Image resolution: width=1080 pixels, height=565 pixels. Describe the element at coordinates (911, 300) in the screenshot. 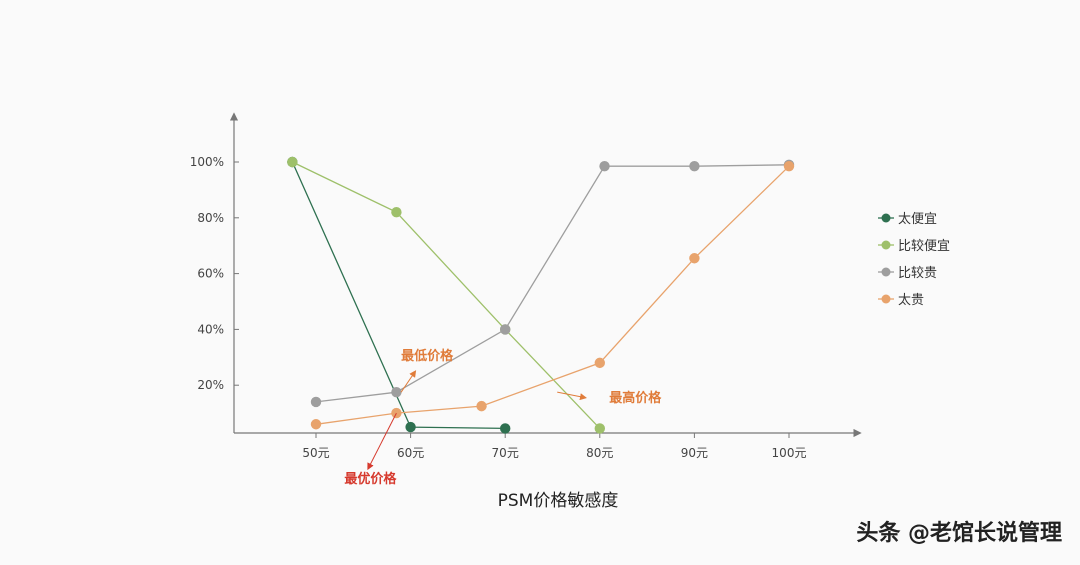

I see `legend-label: 太贵` at that location.